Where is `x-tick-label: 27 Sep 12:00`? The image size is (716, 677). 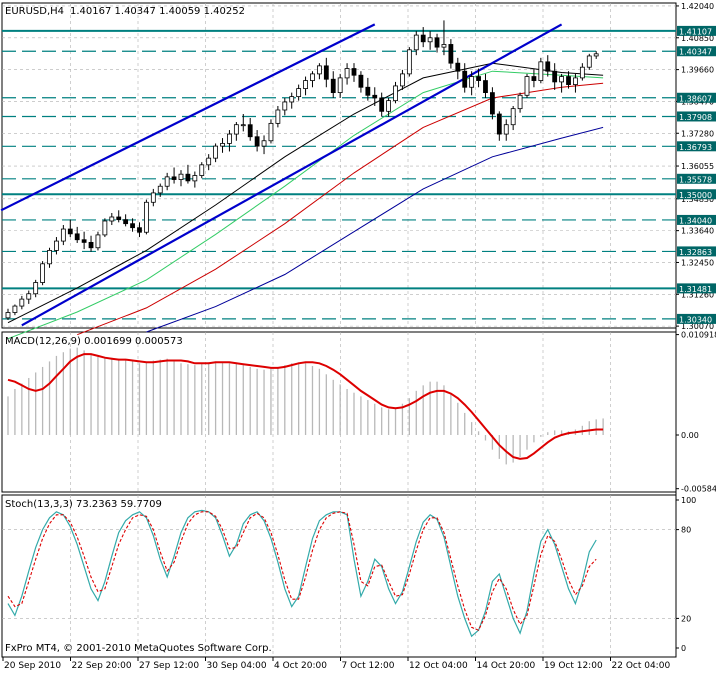
x-tick-label: 27 Sep 12:00 is located at coordinates (169, 666).